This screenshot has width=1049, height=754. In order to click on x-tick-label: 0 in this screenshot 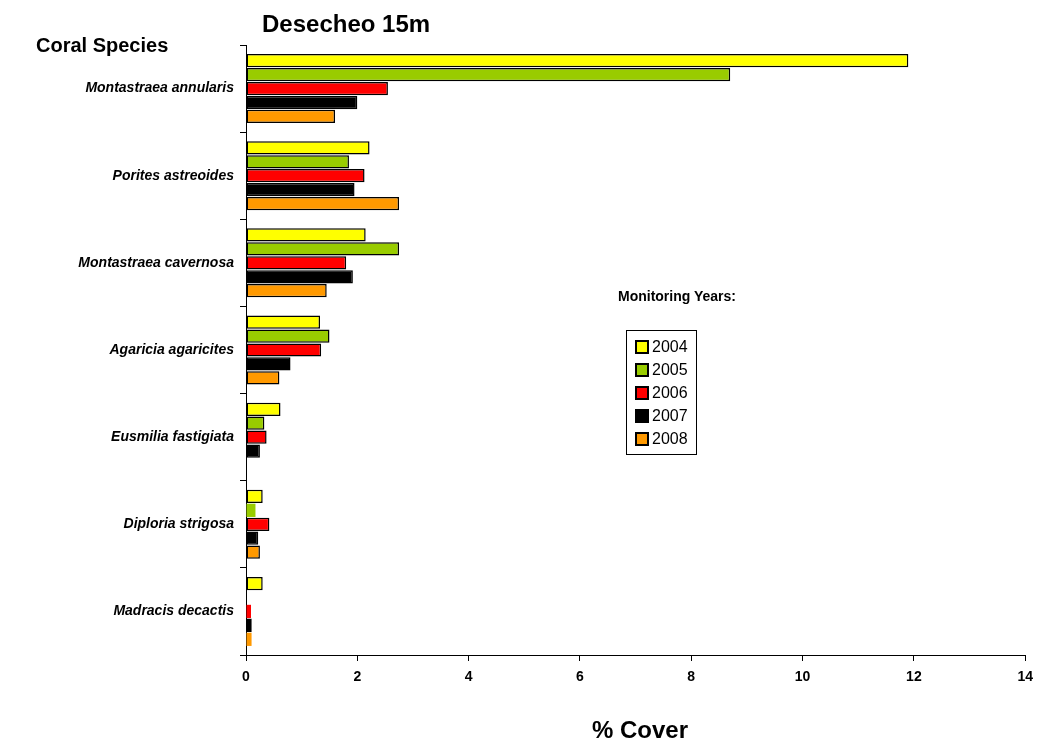, I will do `click(246, 676)`.